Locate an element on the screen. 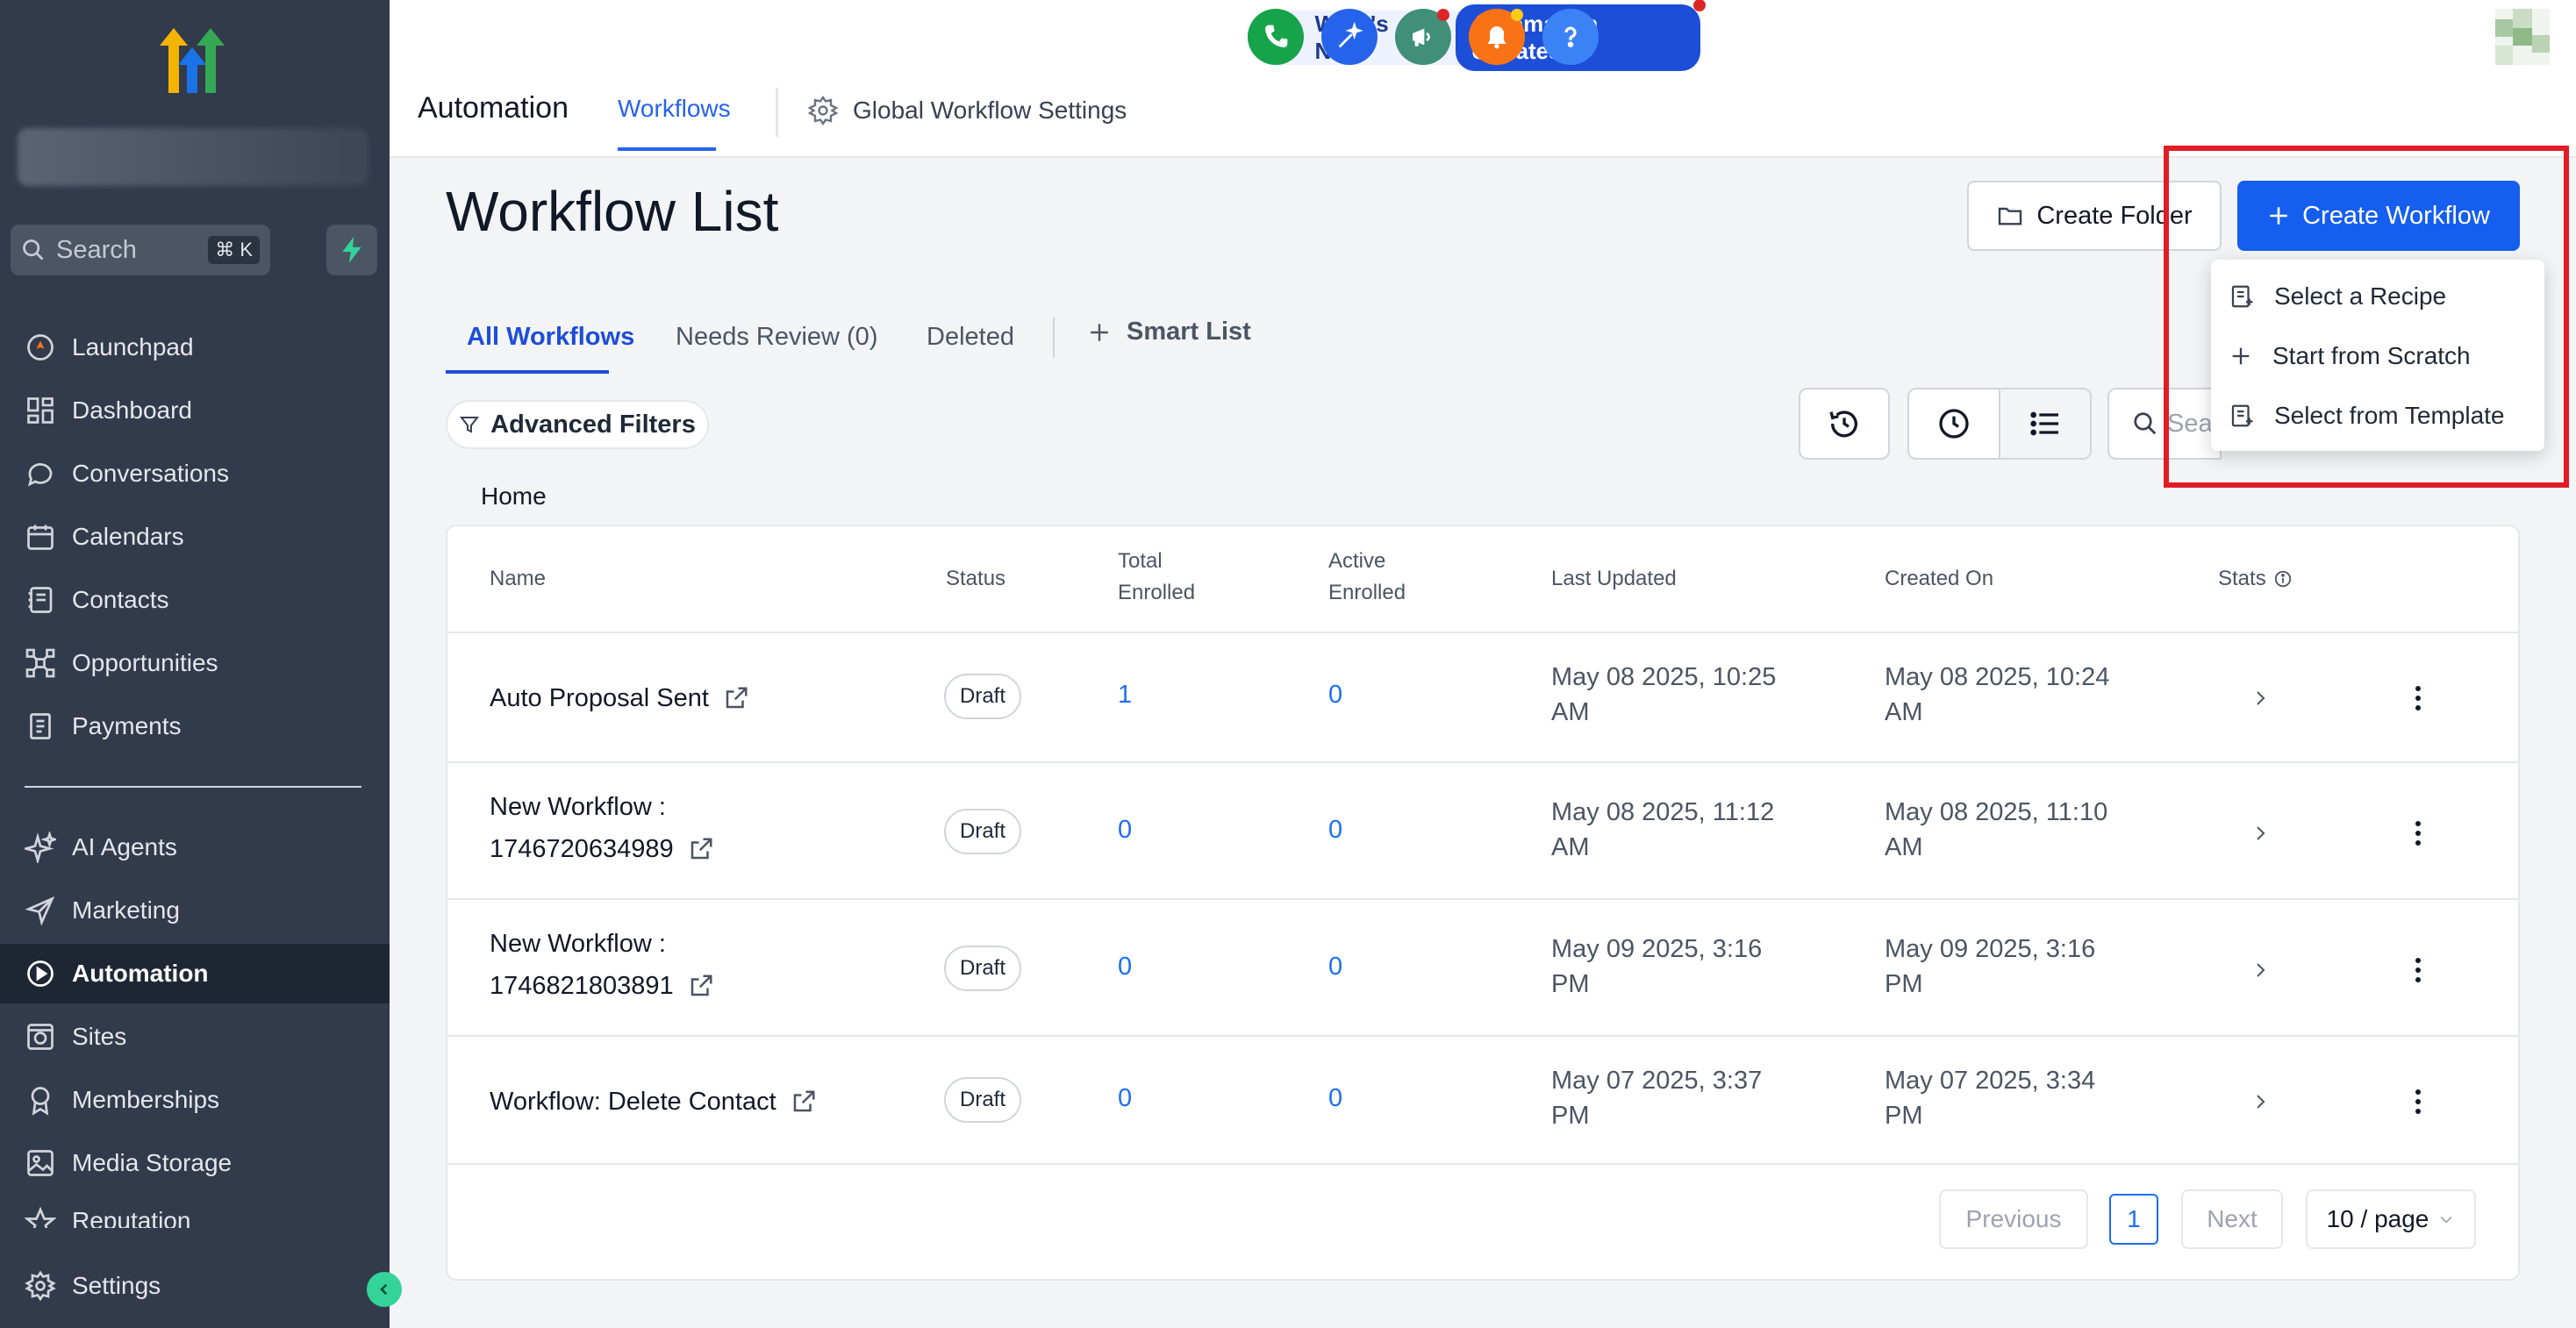 Image resolution: width=2576 pixels, height=1328 pixels. ai-assistant-button is located at coordinates (1349, 37).